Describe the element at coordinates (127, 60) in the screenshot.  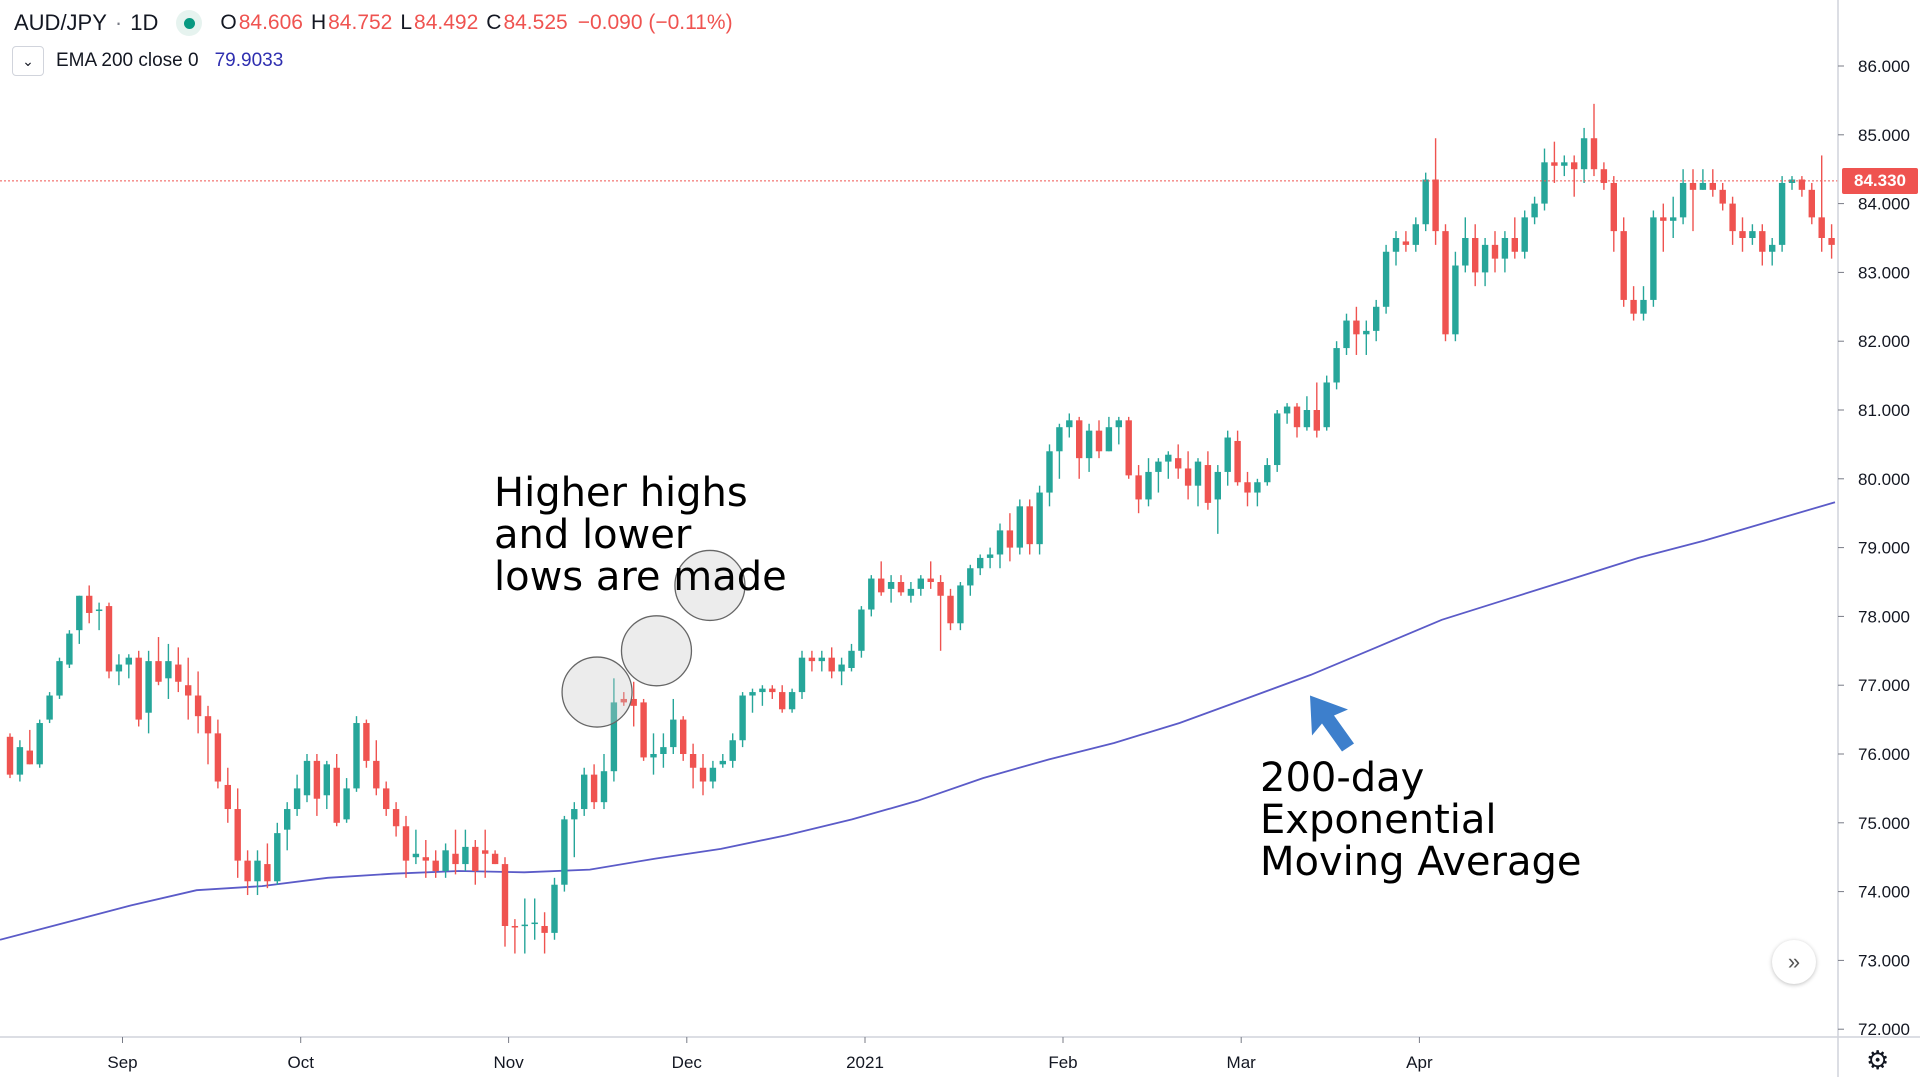
I see `indicator-label: EMA 200 close 0` at that location.